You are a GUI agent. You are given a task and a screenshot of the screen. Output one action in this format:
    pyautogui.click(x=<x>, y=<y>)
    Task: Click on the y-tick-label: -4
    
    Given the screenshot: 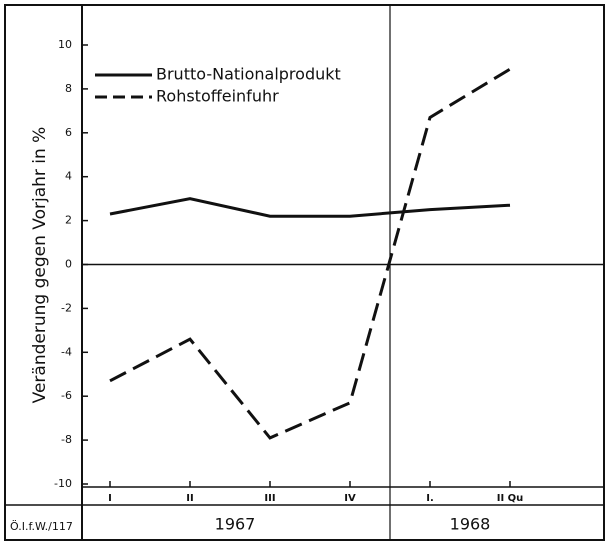 What is the action you would take?
    pyautogui.click(x=66, y=351)
    